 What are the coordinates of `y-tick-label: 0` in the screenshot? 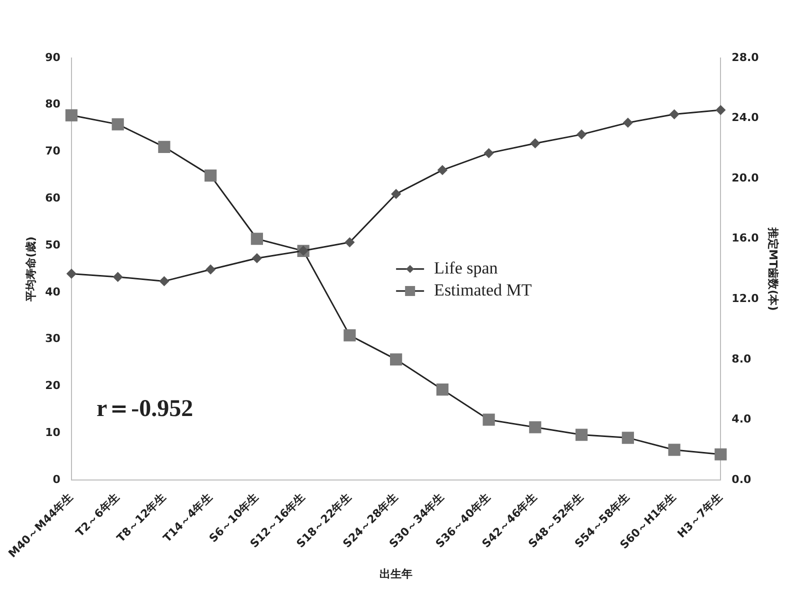 It's located at (56, 479).